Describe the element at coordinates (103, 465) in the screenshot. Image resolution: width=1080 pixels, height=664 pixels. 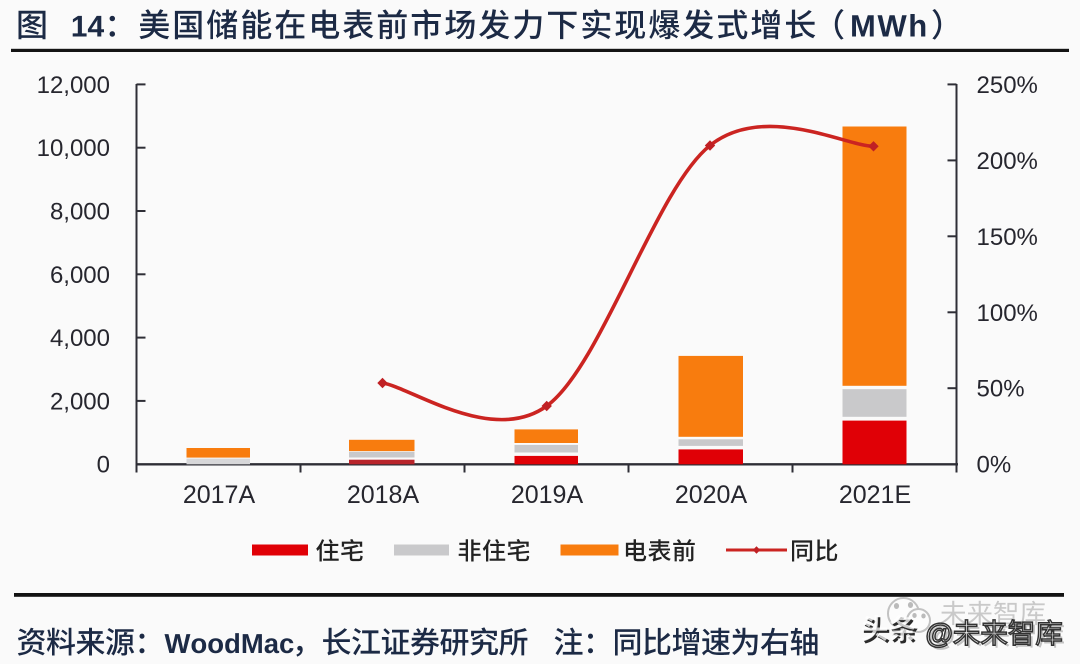
I see `svg-text: 0` at that location.